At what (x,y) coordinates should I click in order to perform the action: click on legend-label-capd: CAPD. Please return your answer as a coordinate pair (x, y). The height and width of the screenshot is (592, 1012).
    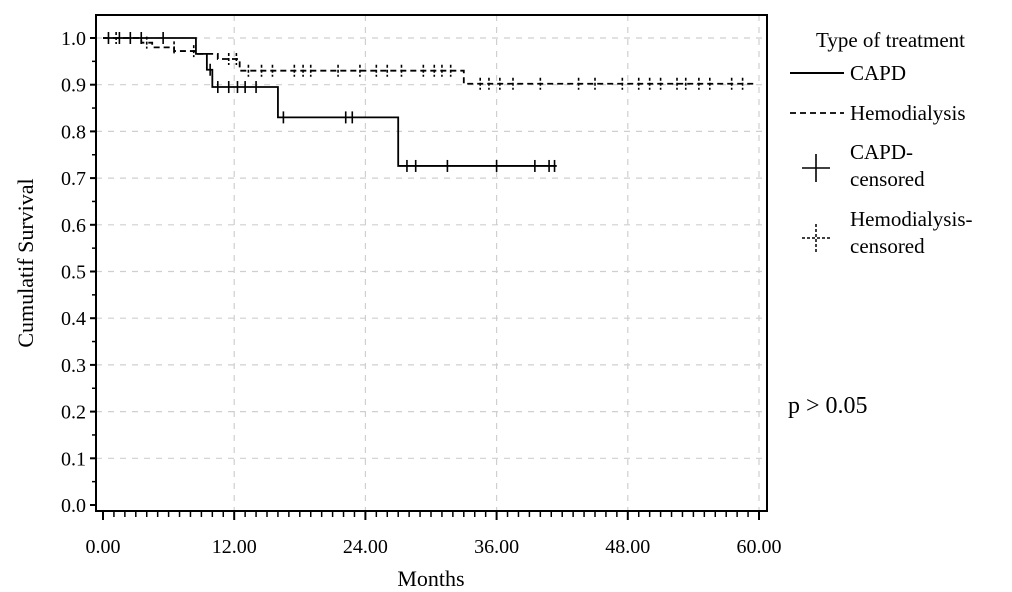
    Looking at the image, I should click on (878, 73).